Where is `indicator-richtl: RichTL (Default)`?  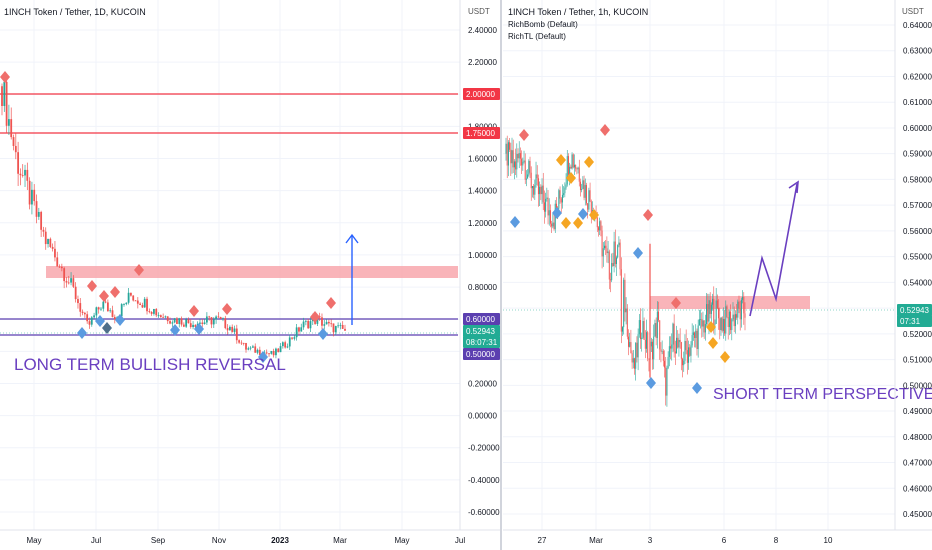 indicator-richtl: RichTL (Default) is located at coordinates (537, 36).